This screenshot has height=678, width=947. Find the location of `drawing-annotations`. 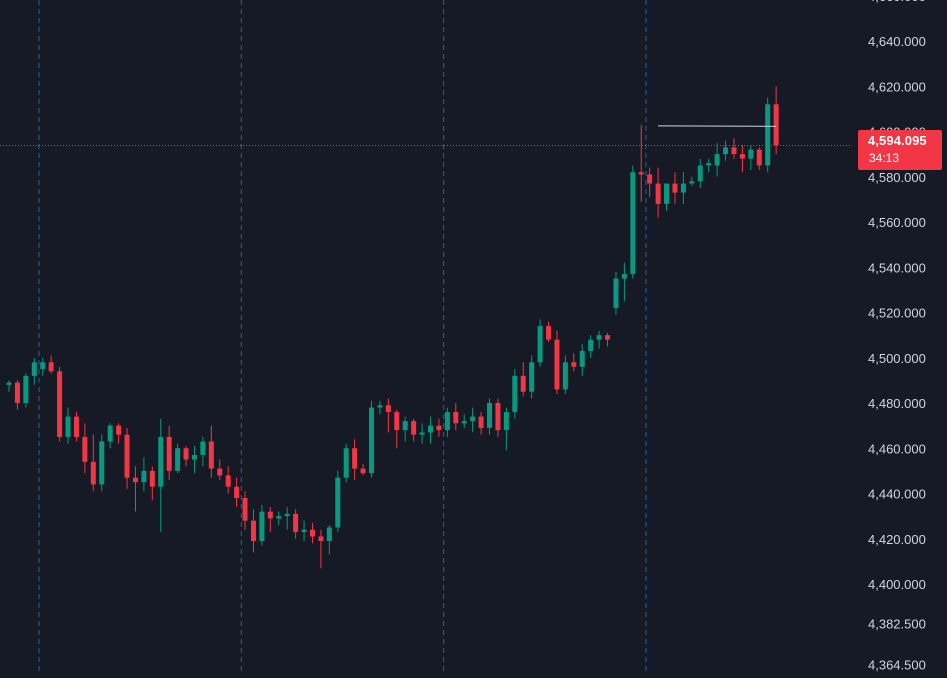

drawing-annotations is located at coordinates (717, 126).